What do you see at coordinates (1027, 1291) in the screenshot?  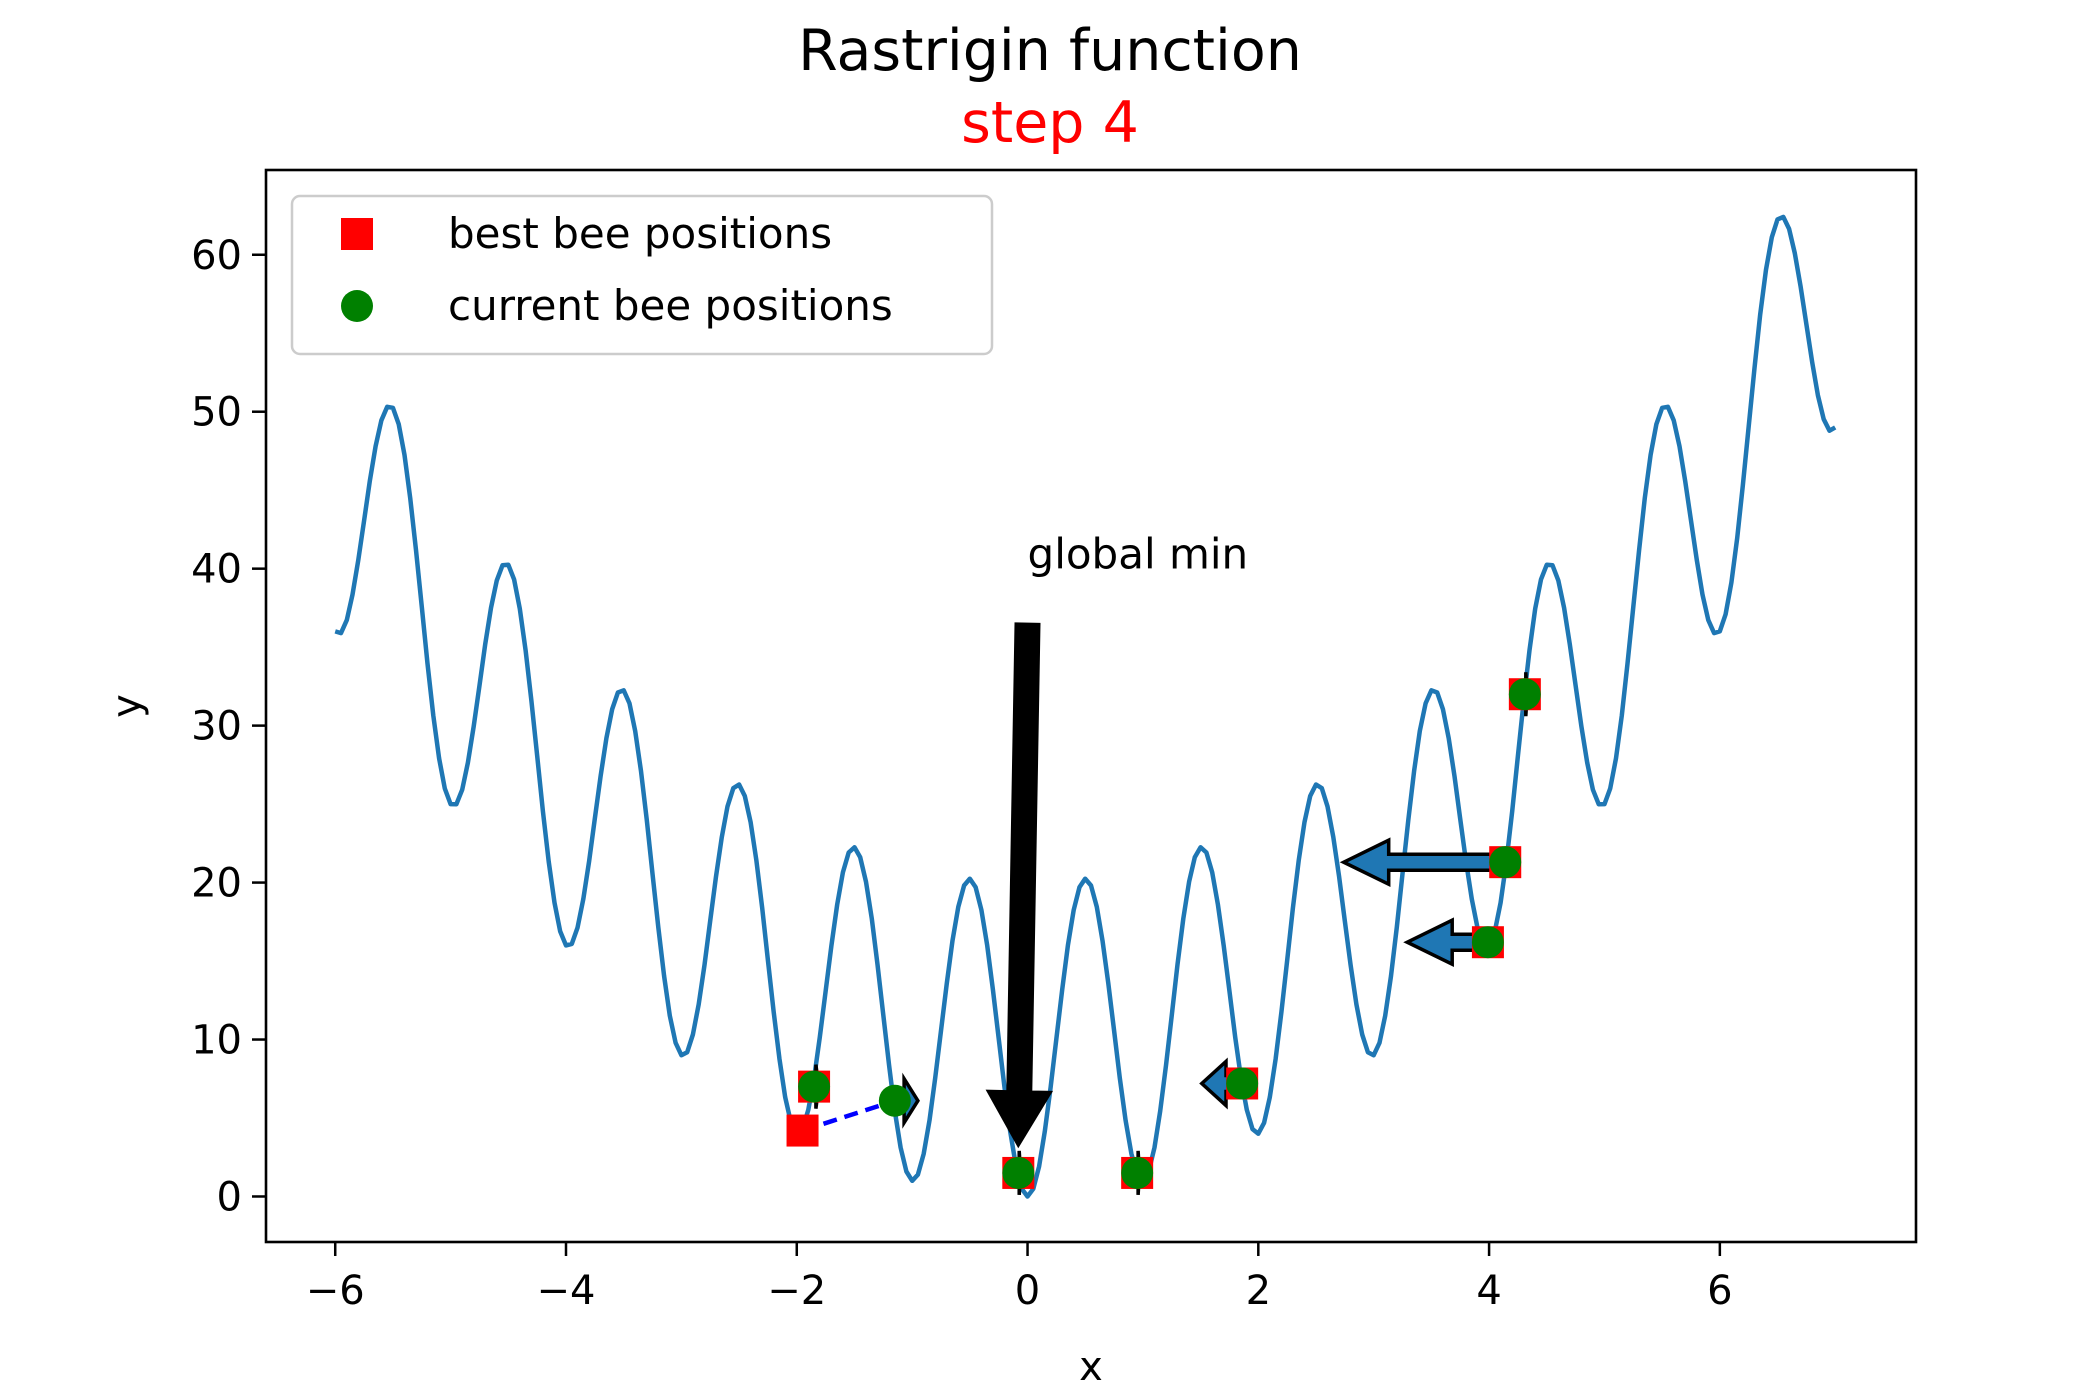 I see `x-tick-label: 0` at bounding box center [1027, 1291].